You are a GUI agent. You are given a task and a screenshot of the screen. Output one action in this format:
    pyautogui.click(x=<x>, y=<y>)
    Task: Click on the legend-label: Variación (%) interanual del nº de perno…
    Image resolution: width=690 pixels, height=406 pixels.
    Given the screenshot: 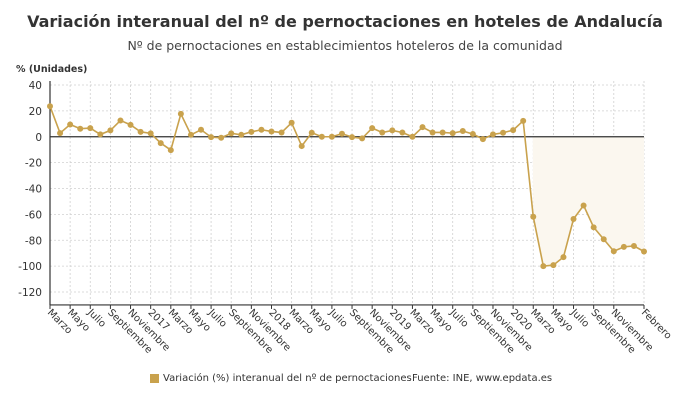 What is the action you would take?
    pyautogui.click(x=287, y=378)
    